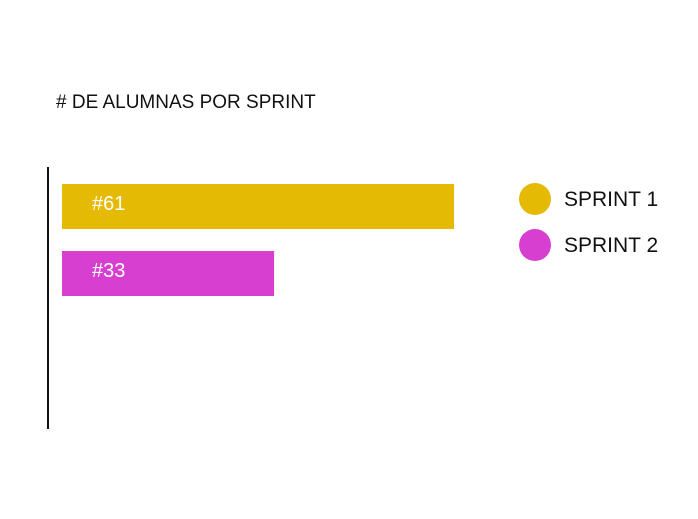 The image size is (698, 519). Describe the element at coordinates (611, 245) in the screenshot. I see `legend-label-2: SPRINT 2` at that location.